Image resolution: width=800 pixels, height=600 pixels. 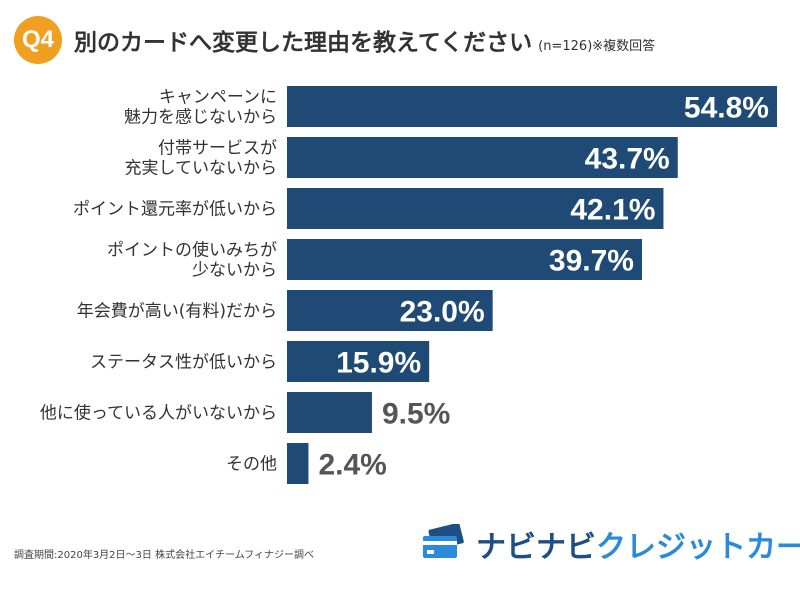 I want to click on value-label: 9.5%, so click(x=416, y=414).